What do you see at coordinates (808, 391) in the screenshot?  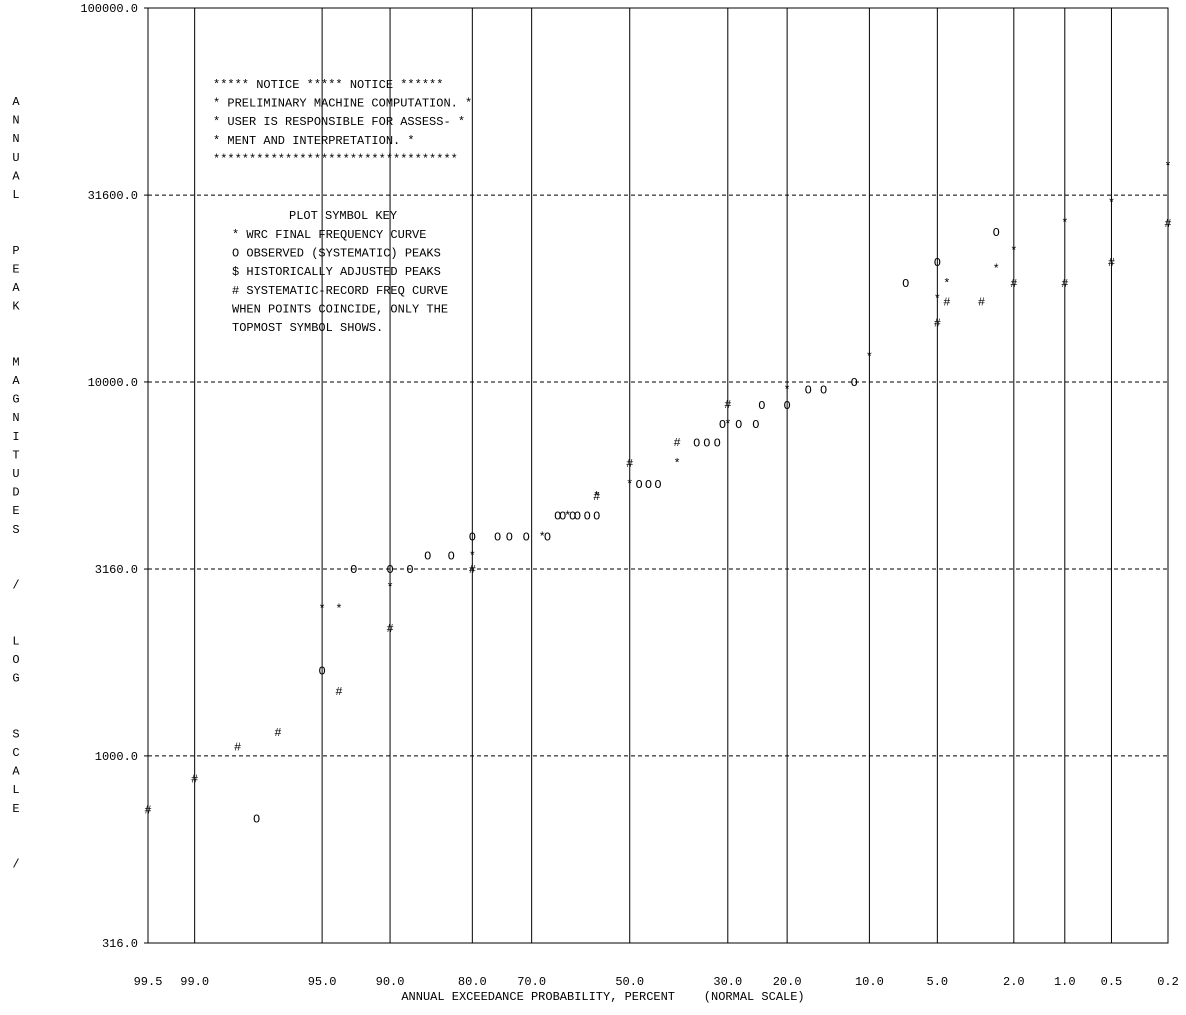 I see `point-observed-5: O` at bounding box center [808, 391].